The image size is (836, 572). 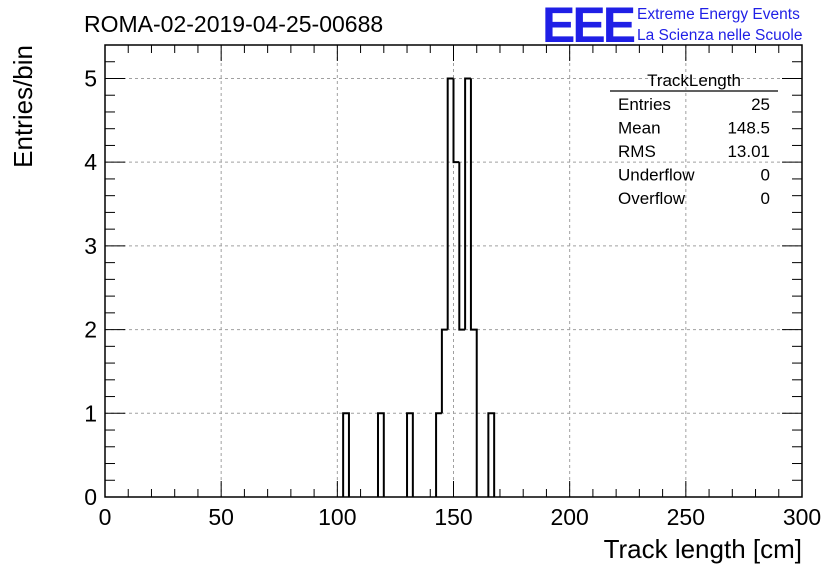 I want to click on stats-row-value: 13.01, so click(x=748, y=151).